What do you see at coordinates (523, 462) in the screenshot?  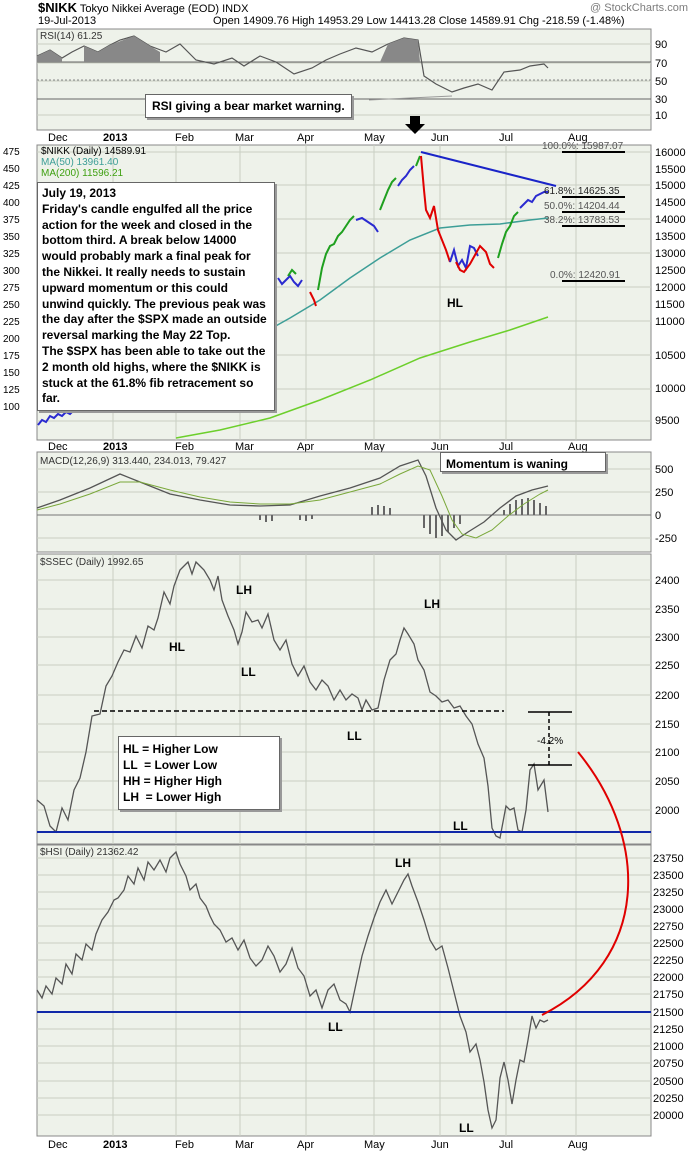 I see `momentum-annotation: Momentum is waning` at bounding box center [523, 462].